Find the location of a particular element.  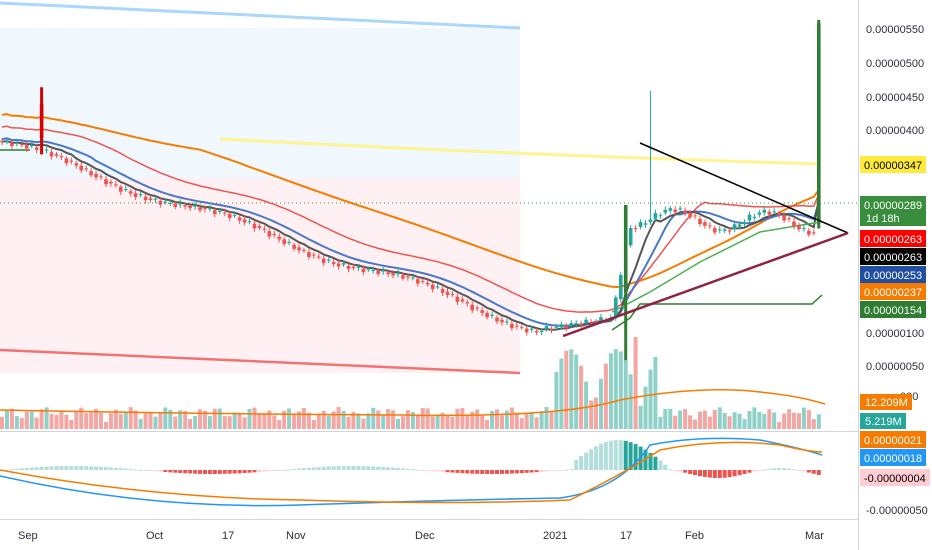

time-tick: Oct is located at coordinates (154, 536).